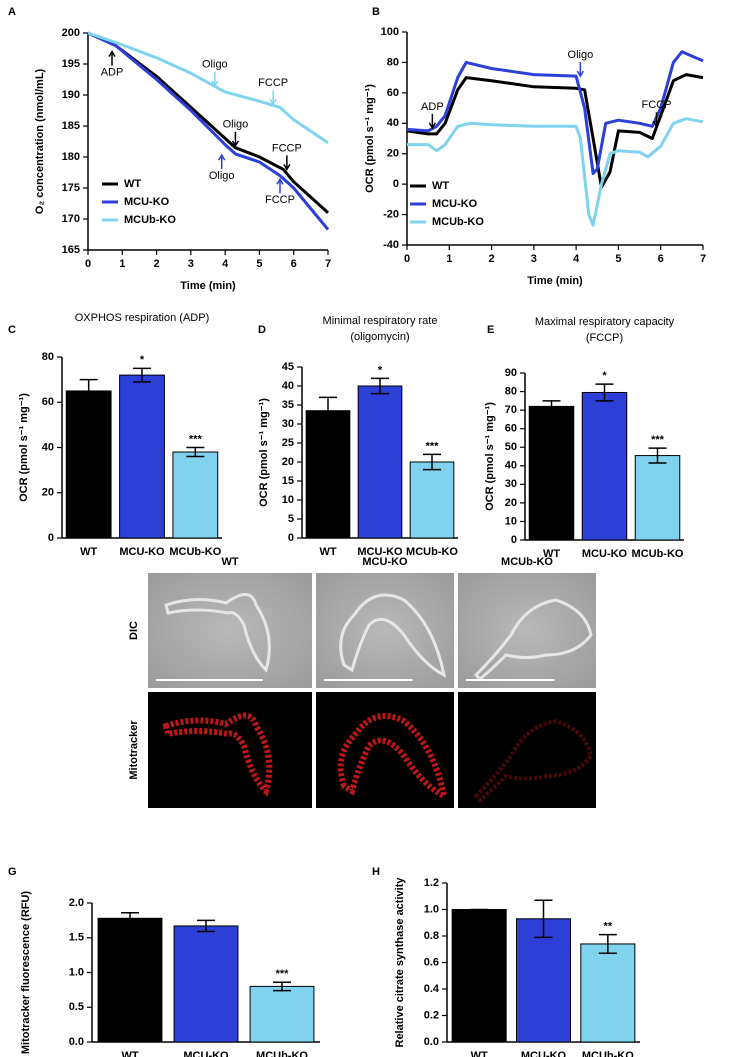 Image resolution: width=742 pixels, height=1057 pixels. What do you see at coordinates (376, 12) in the screenshot?
I see `panel-letter: B` at bounding box center [376, 12].